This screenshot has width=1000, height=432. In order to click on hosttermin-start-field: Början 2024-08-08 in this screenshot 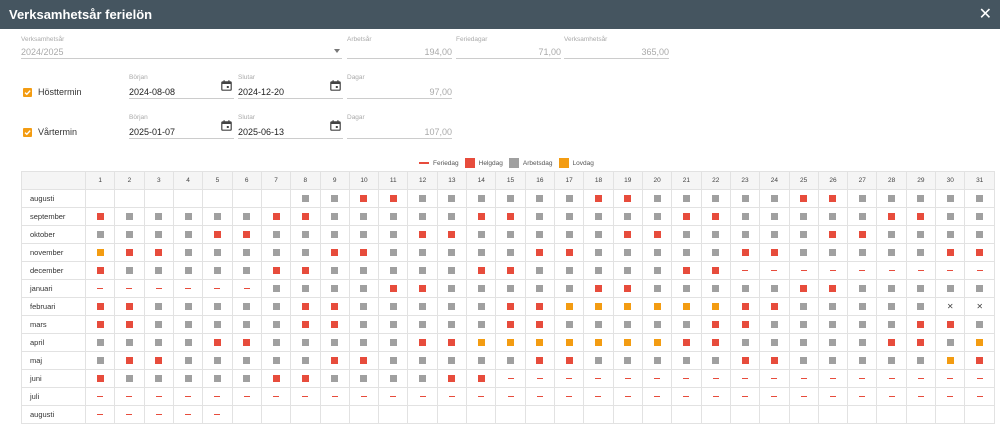, I will do `click(181, 86)`.